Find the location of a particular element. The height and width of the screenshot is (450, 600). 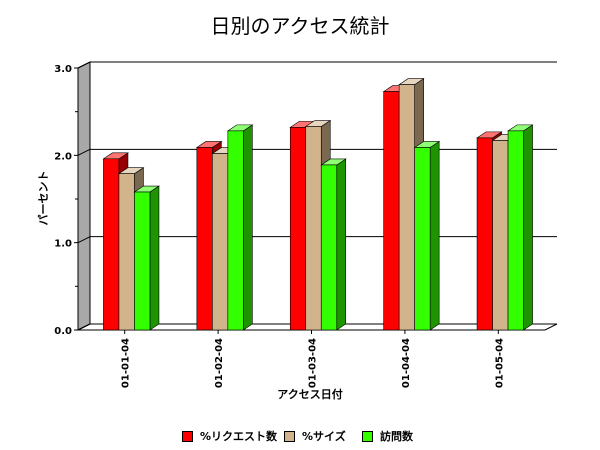

legend-item-requests: %リクエスト数 is located at coordinates (229, 436).